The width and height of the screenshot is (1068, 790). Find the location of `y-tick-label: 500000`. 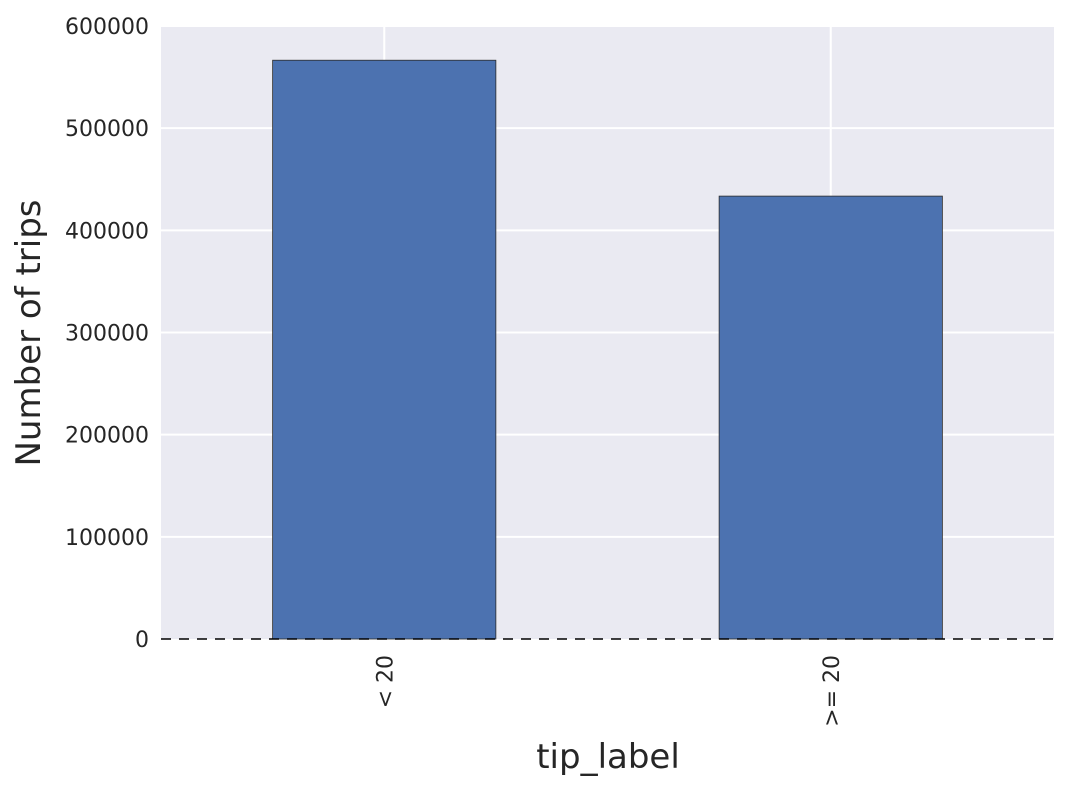

y-tick-label: 500000 is located at coordinates (107, 129).